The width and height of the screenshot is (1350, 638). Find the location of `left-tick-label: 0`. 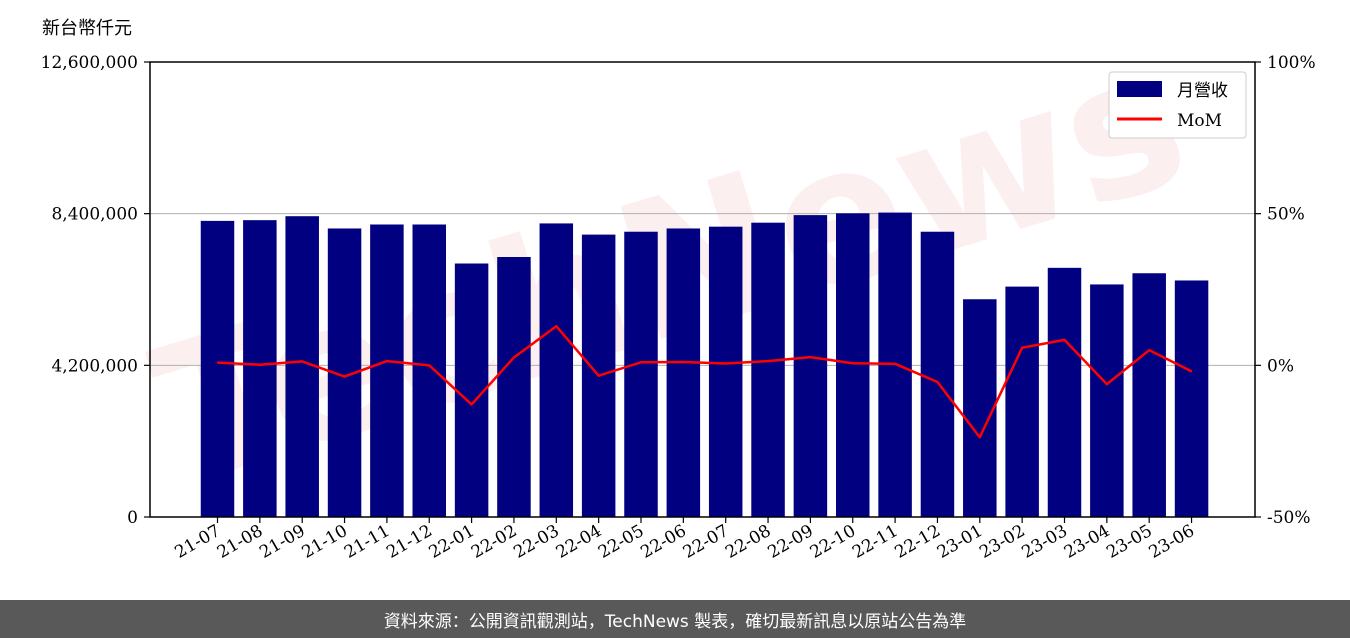

left-tick-label: 0 is located at coordinates (132, 518).